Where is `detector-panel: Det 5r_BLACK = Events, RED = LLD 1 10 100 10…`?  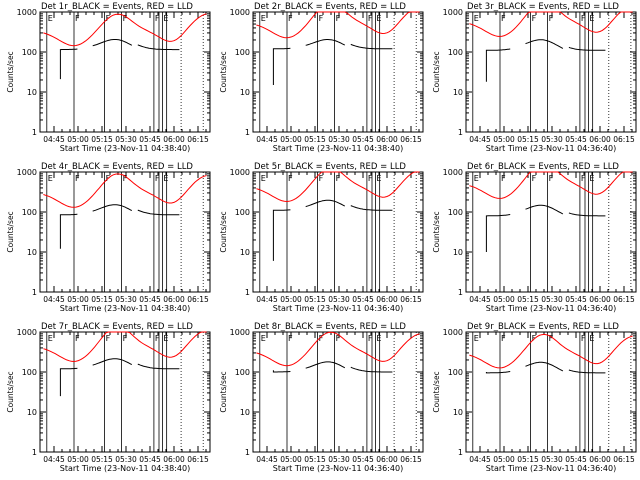 detector-panel: Det 5r_BLACK = Events, RED = LLD 1 10 100 10… is located at coordinates (321, 237).